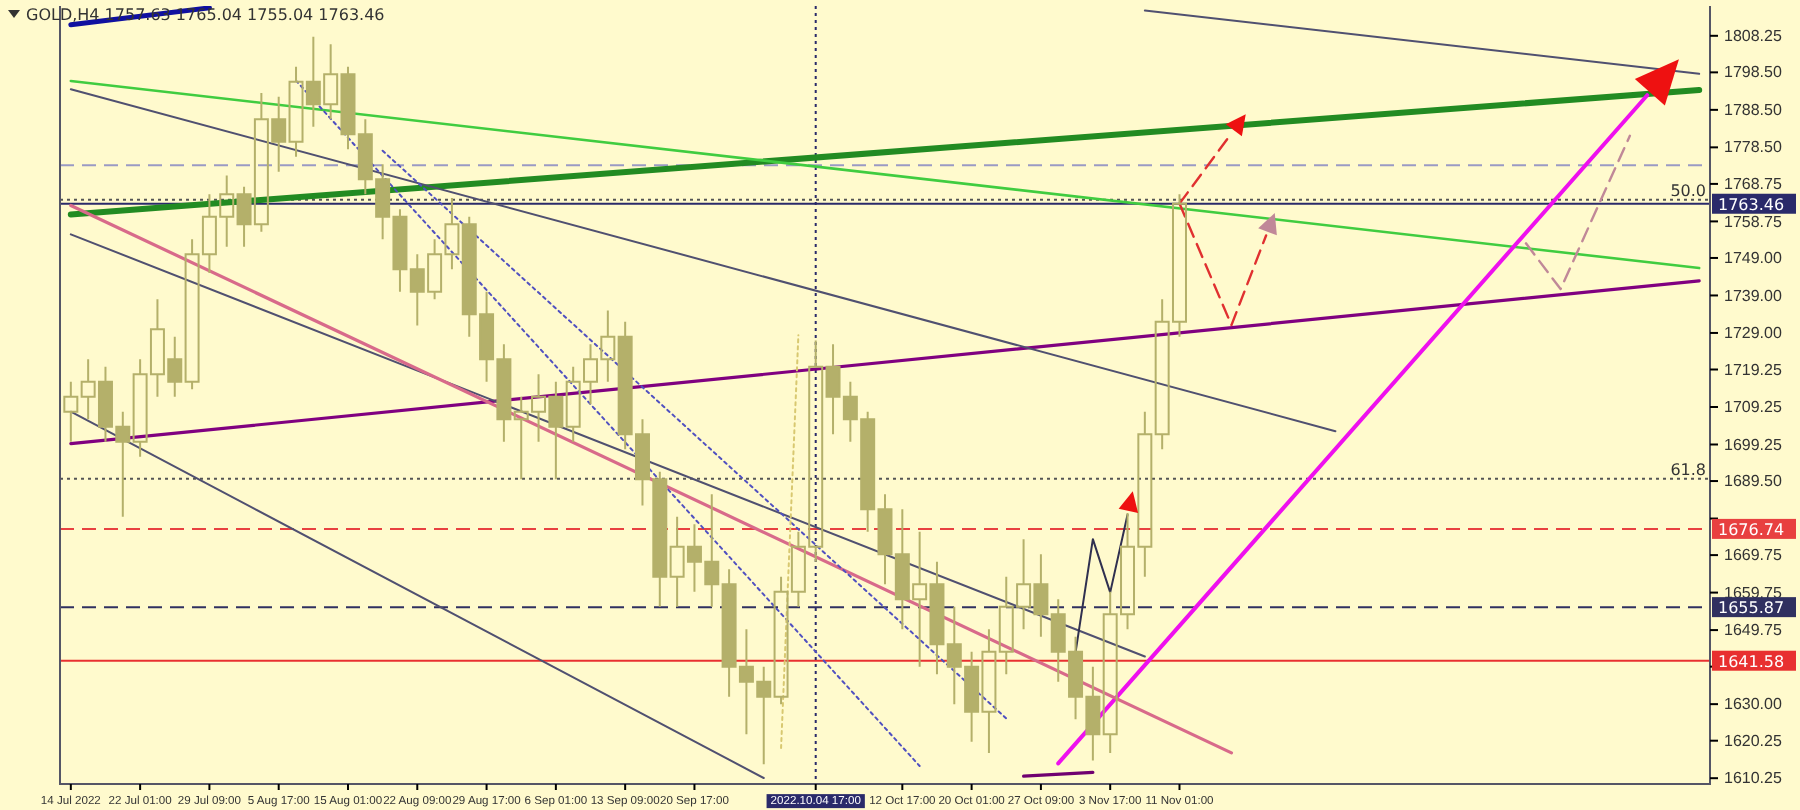  I want to click on ref-line-label: 1655.87, so click(1751, 608).